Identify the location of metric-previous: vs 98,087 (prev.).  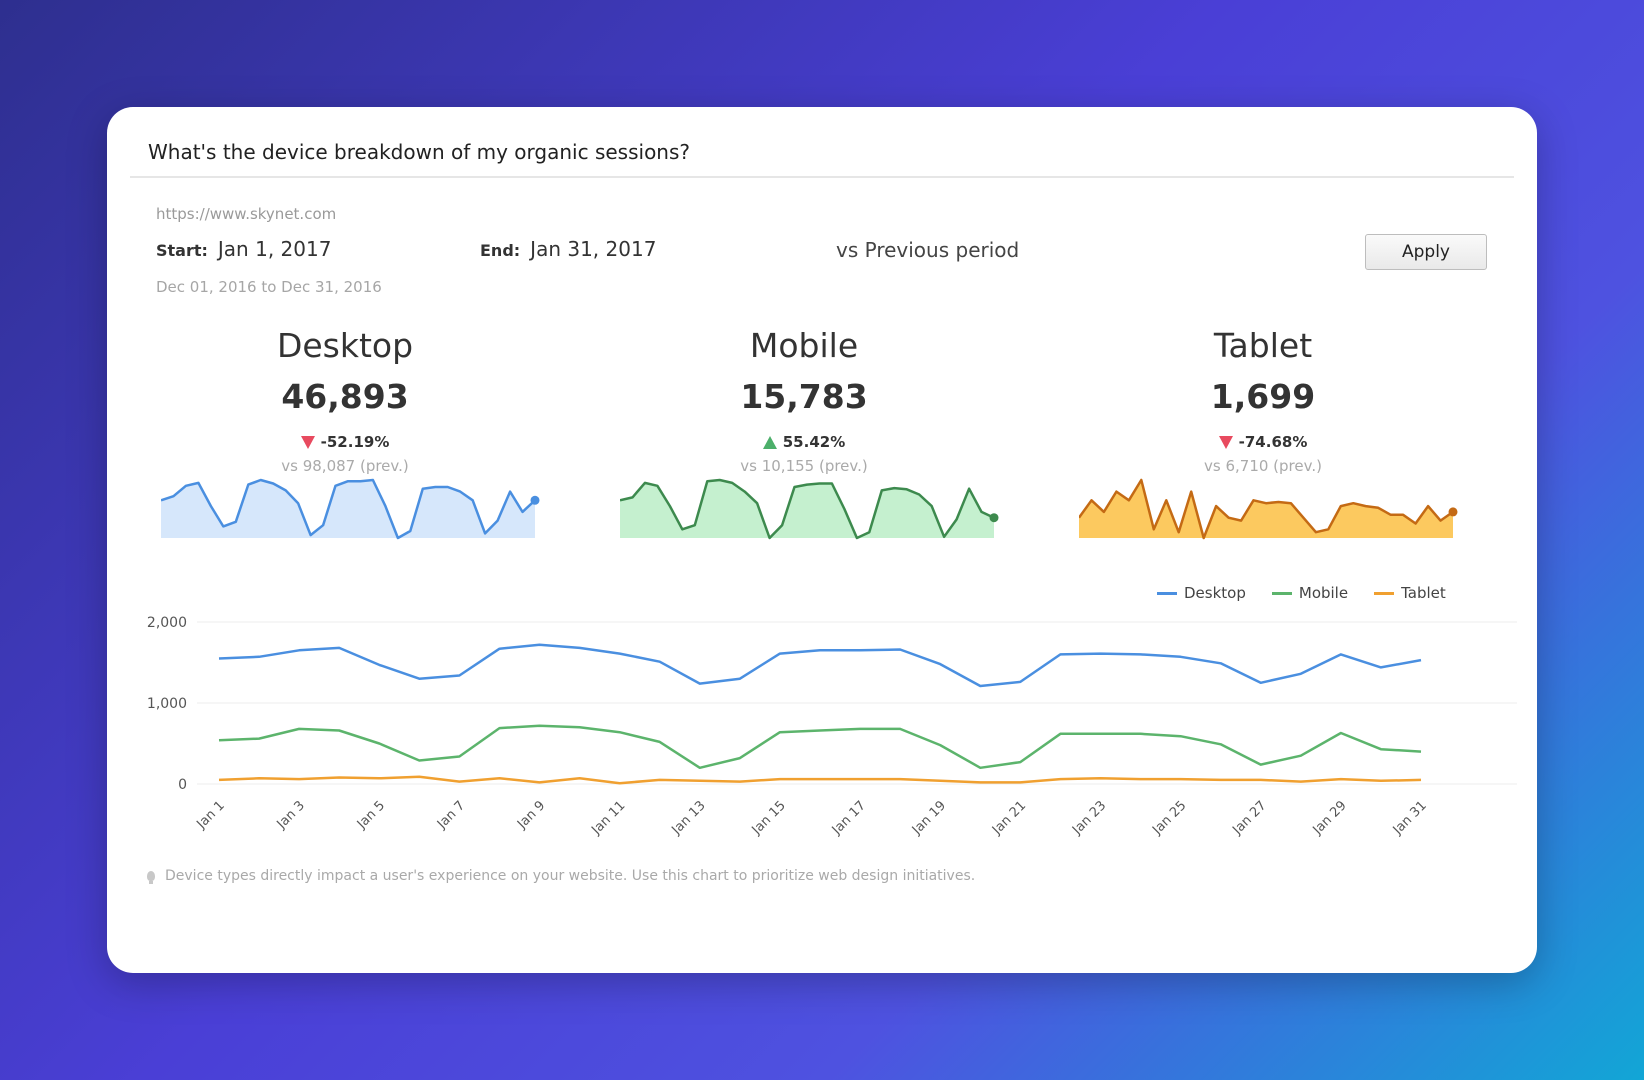
(345, 466).